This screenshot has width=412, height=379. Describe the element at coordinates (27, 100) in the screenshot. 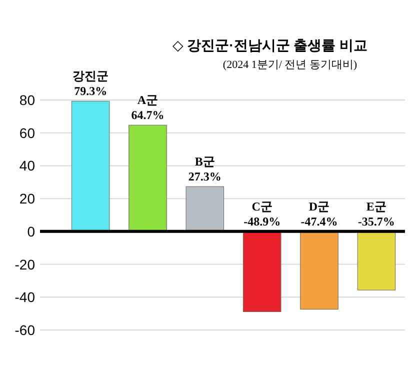

I see `y-tick-label: 80` at that location.